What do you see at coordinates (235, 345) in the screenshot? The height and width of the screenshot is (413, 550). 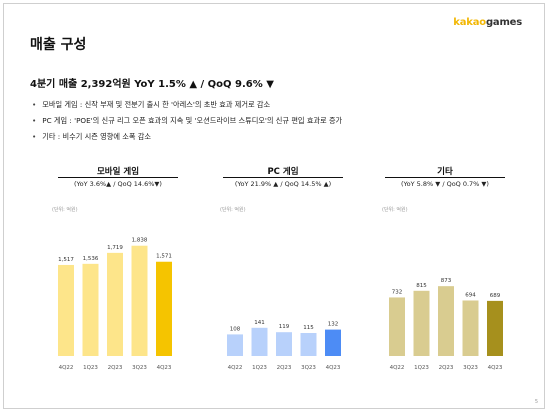 I see `bar-pc-4Q22` at bounding box center [235, 345].